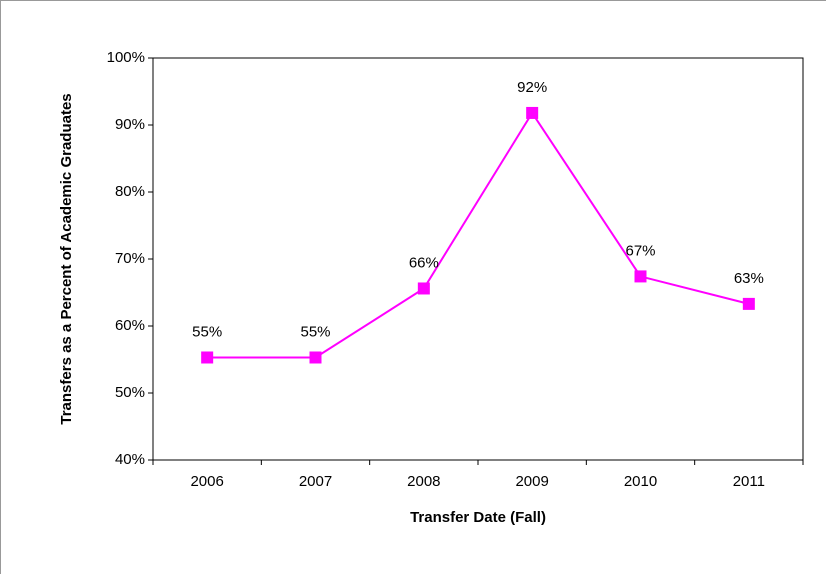 The width and height of the screenshot is (826, 574). I want to click on x-tick-label: 2006, so click(206, 481).